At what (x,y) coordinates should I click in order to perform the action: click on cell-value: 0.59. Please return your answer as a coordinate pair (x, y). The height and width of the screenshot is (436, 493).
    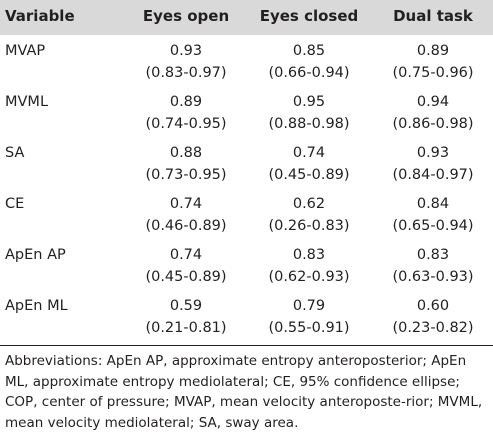
    Looking at the image, I should click on (186, 306).